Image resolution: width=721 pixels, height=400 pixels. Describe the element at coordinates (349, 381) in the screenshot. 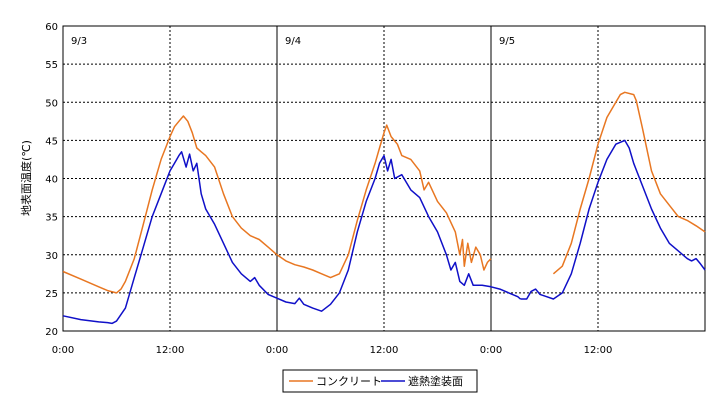

I see `legend-label-concrete: コンクリート` at that location.